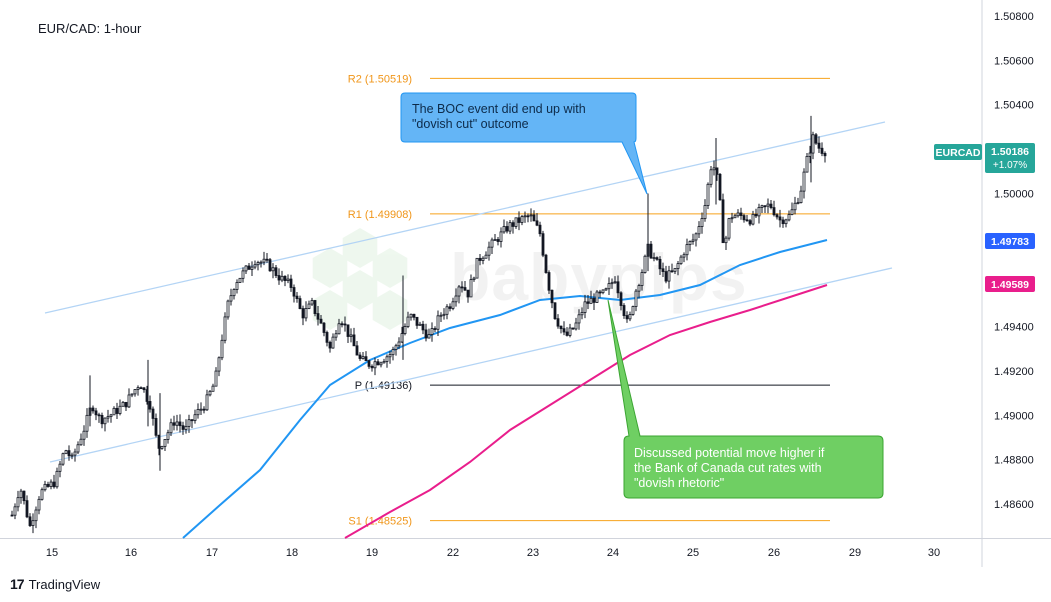  What do you see at coordinates (453, 553) in the screenshot?
I see `time-tick-label: 22` at bounding box center [453, 553].